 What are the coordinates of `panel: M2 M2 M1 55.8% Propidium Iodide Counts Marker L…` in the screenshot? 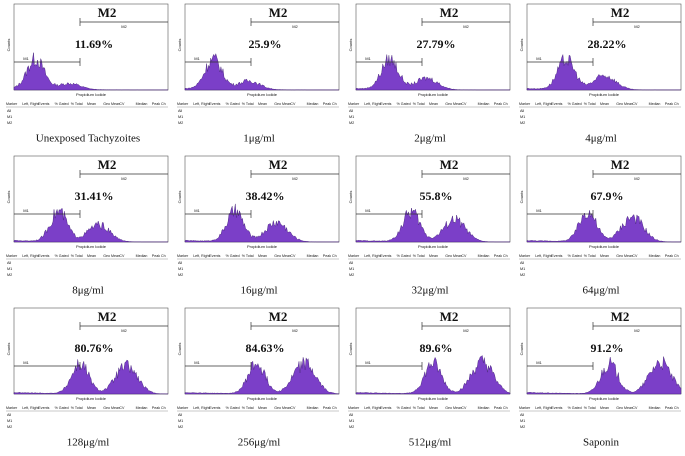 It's located at (429, 226).